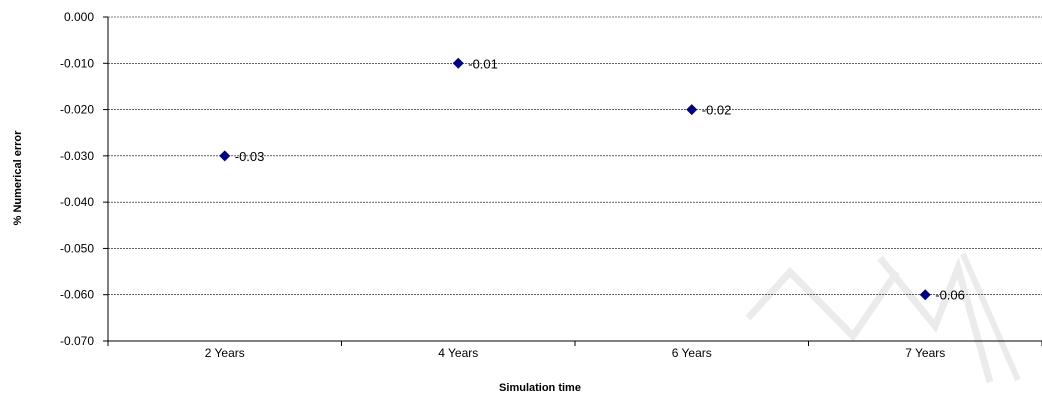 The image size is (1042, 398). I want to click on x-tick-label: 4 Years, so click(458, 353).